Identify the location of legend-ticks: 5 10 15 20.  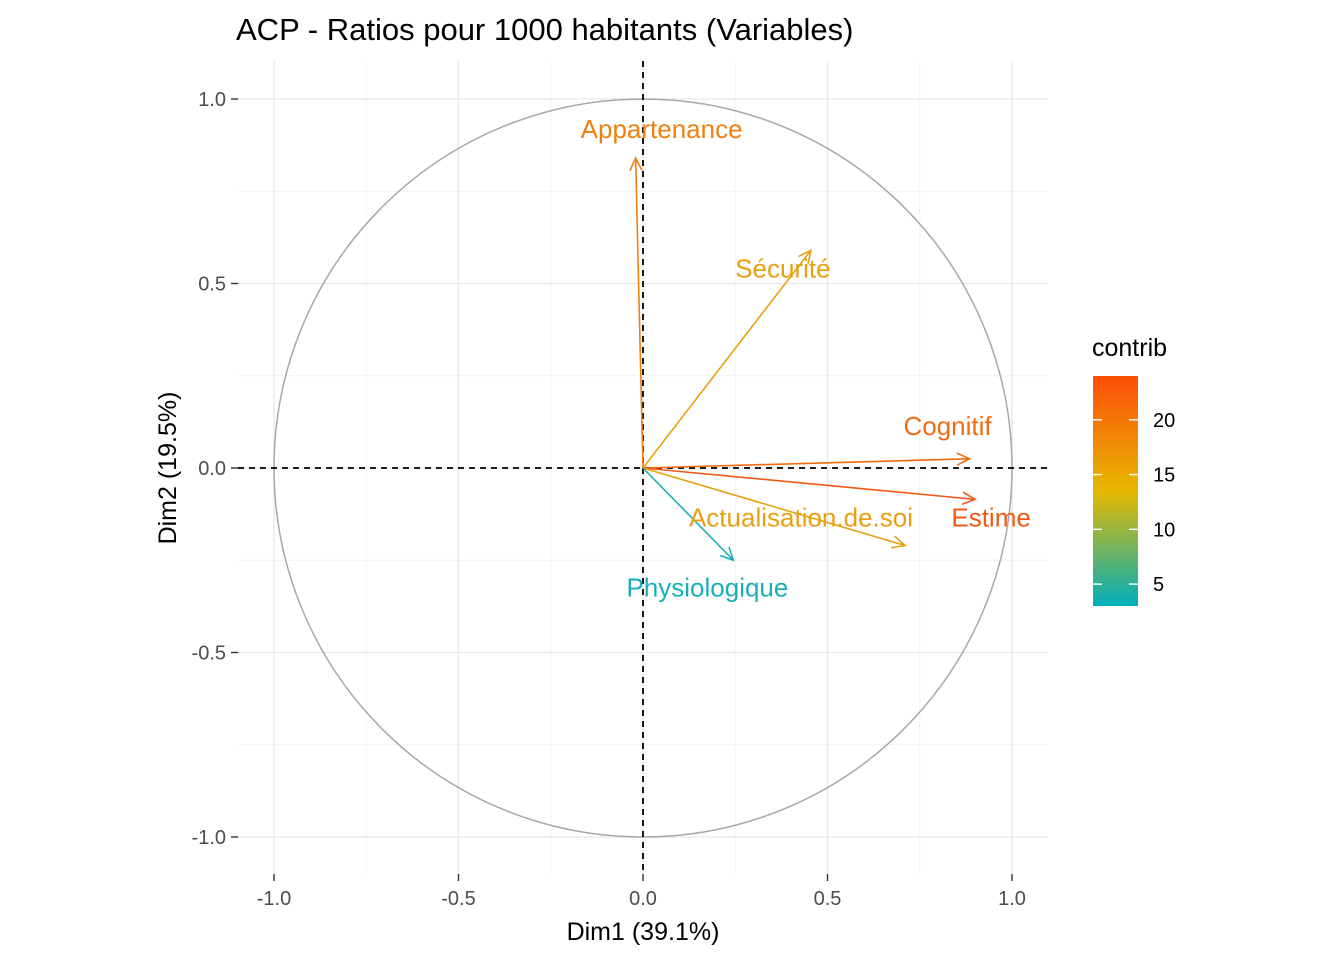
(1134, 503).